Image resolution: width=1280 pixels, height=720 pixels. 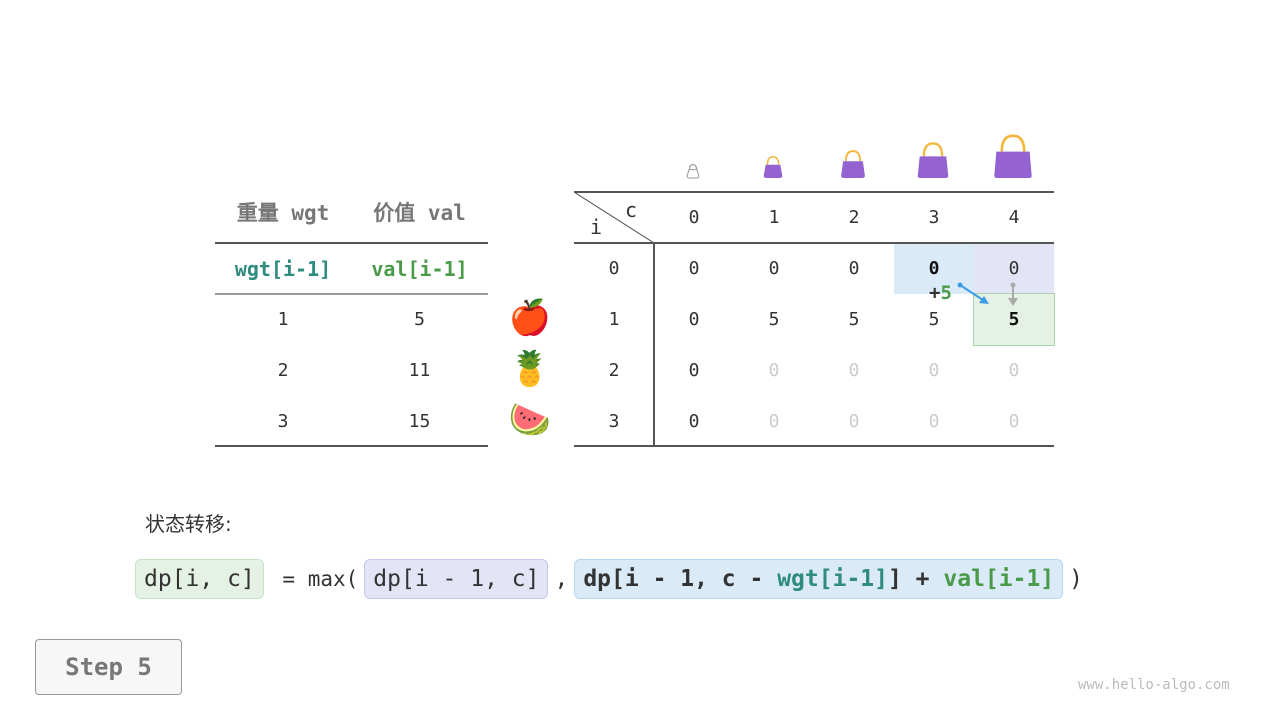 What do you see at coordinates (614, 319) in the screenshot?
I see `row-index: 1` at bounding box center [614, 319].